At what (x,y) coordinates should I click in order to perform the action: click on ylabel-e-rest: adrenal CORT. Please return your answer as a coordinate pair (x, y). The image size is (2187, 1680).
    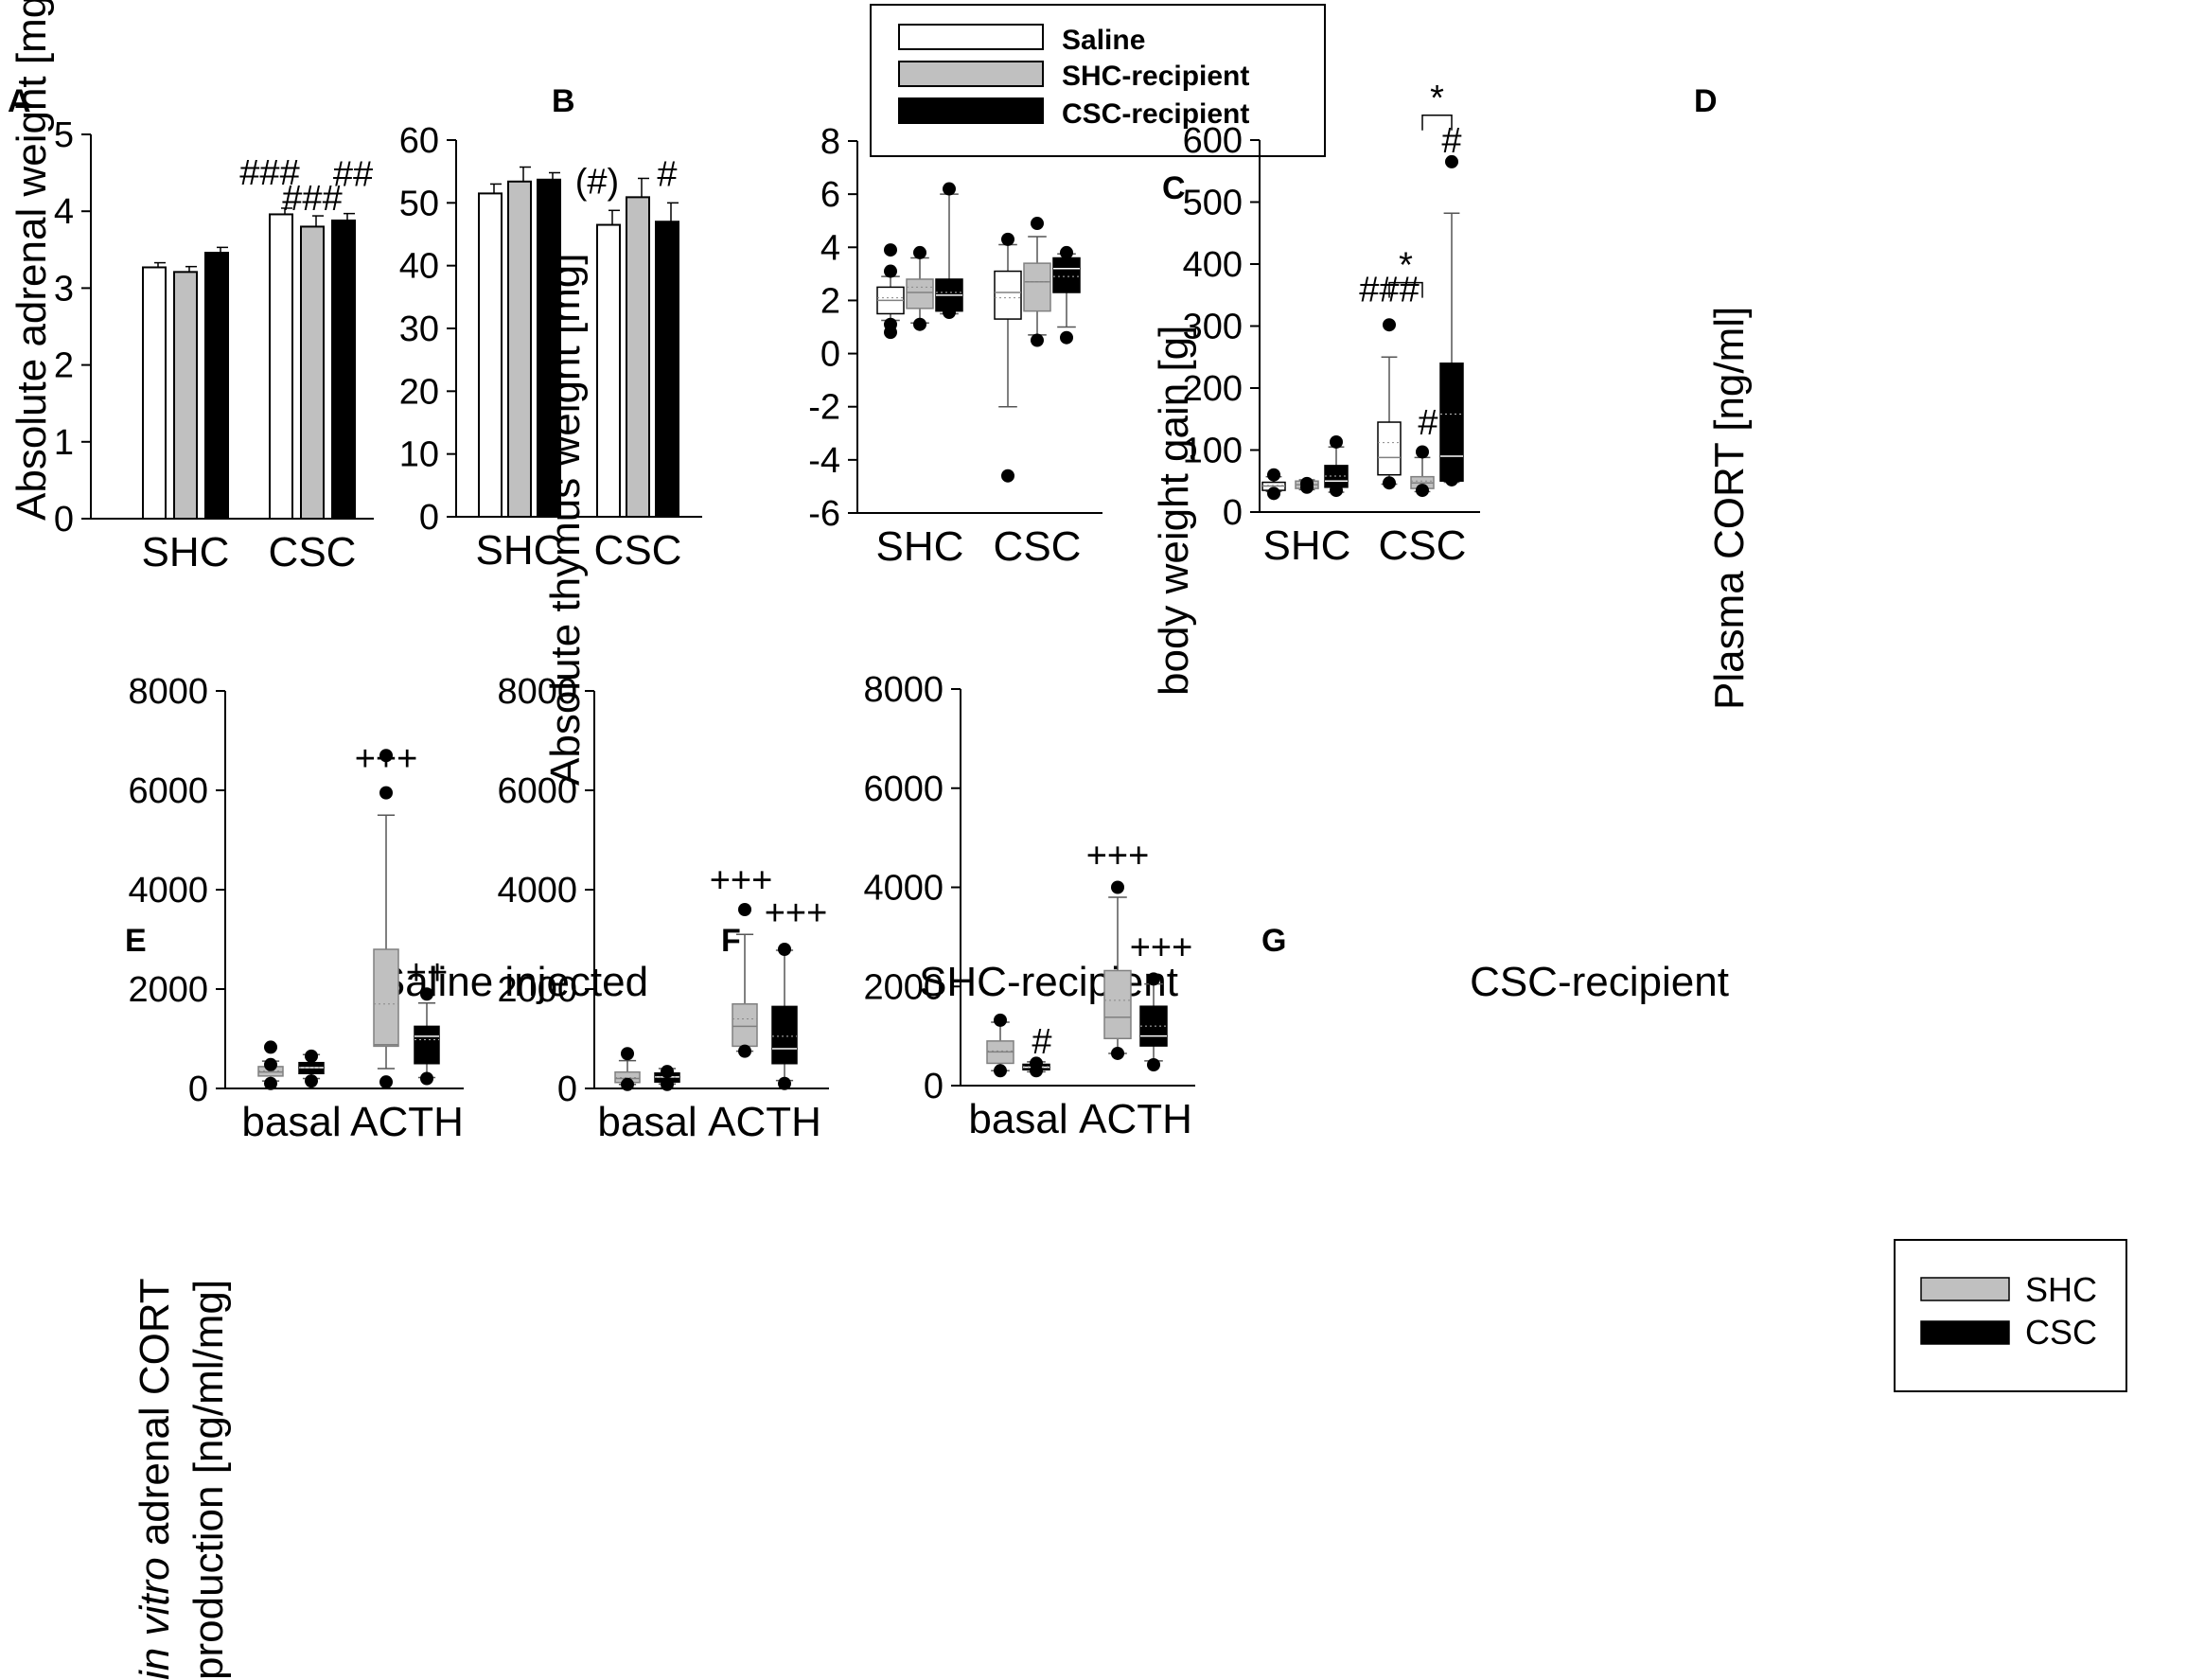
    Looking at the image, I should click on (155, 1417).